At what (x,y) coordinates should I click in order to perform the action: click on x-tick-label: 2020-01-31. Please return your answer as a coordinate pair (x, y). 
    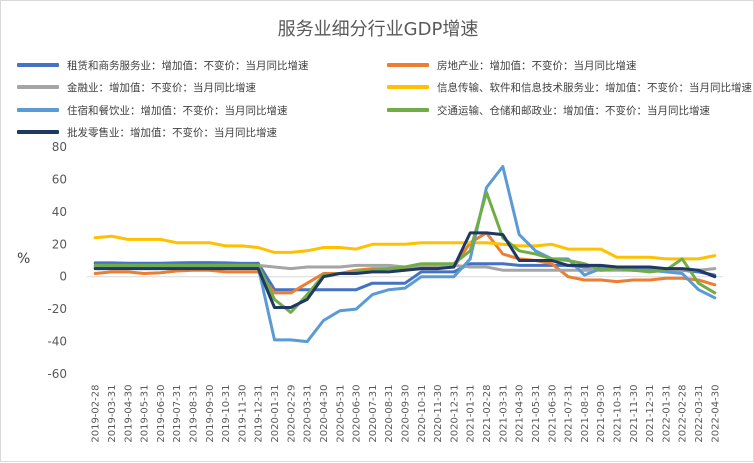
    Looking at the image, I should click on (275, 414).